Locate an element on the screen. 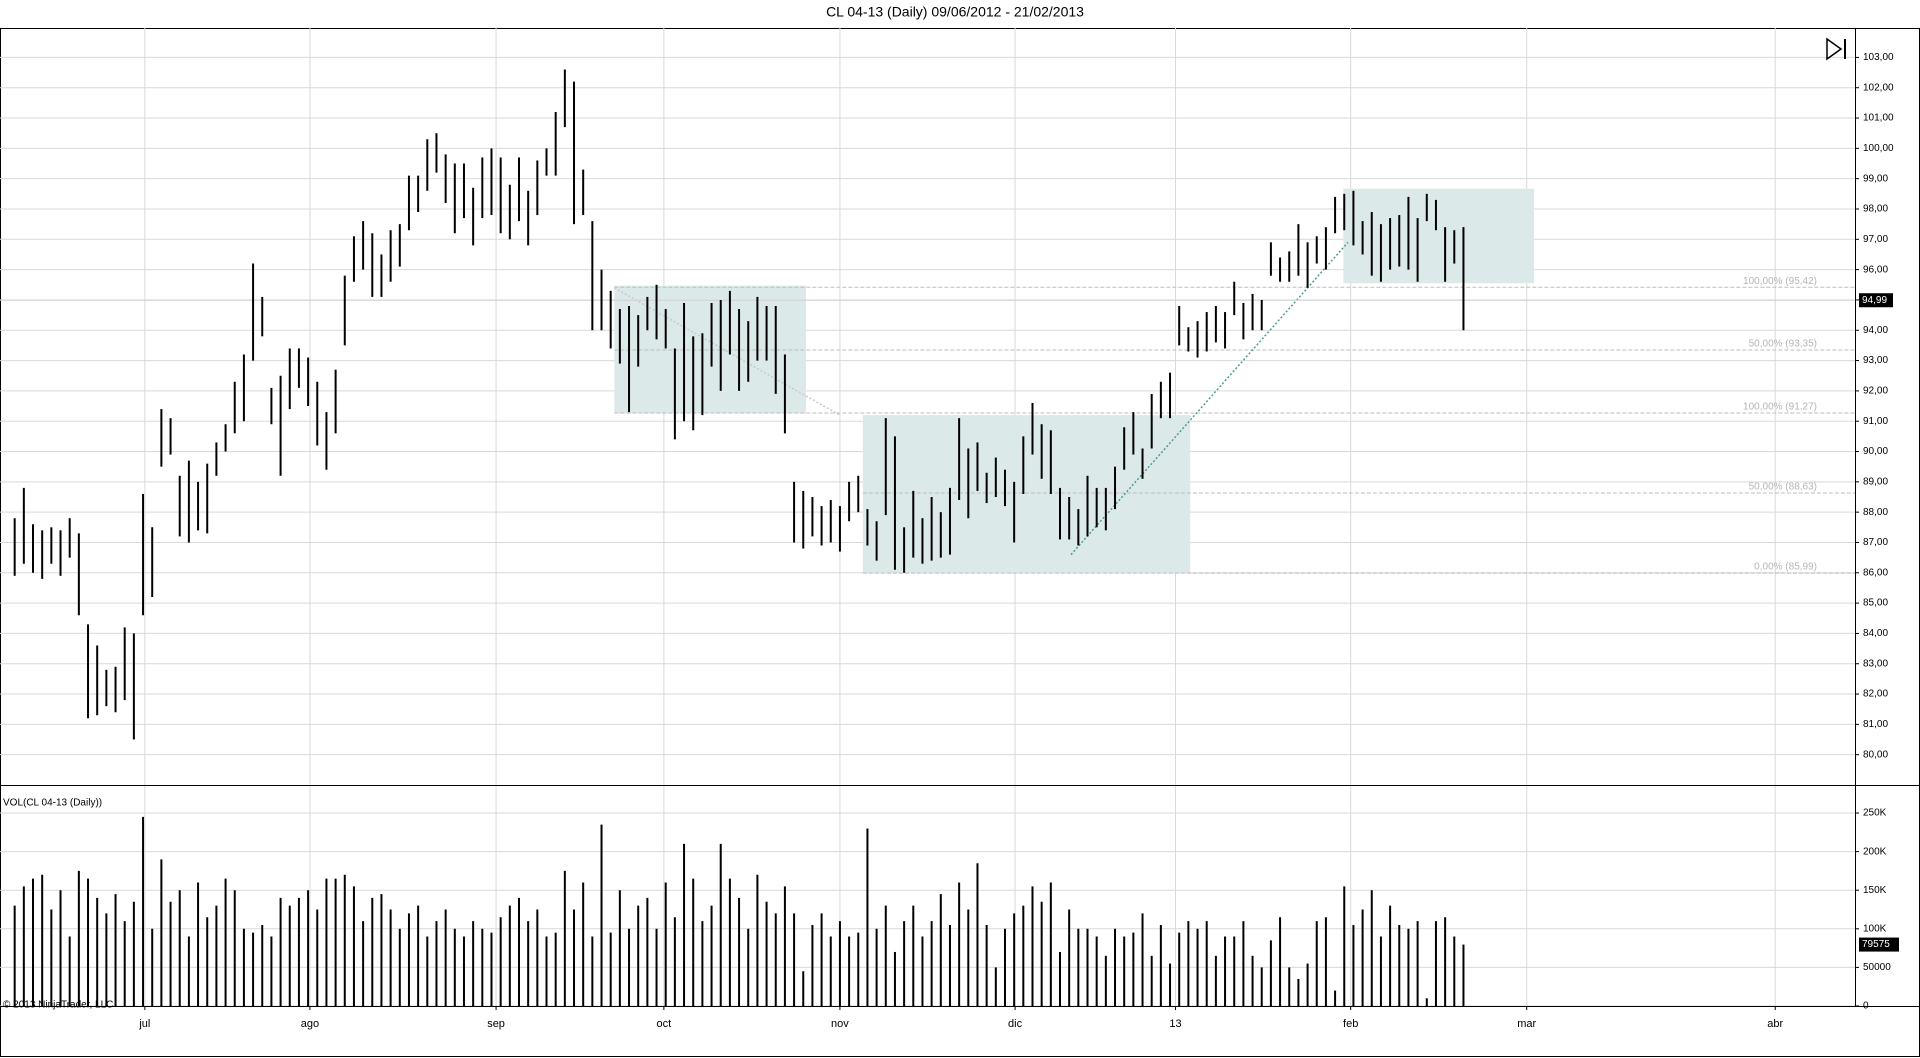  y-tick-label: 100,00 is located at coordinates (1878, 148).